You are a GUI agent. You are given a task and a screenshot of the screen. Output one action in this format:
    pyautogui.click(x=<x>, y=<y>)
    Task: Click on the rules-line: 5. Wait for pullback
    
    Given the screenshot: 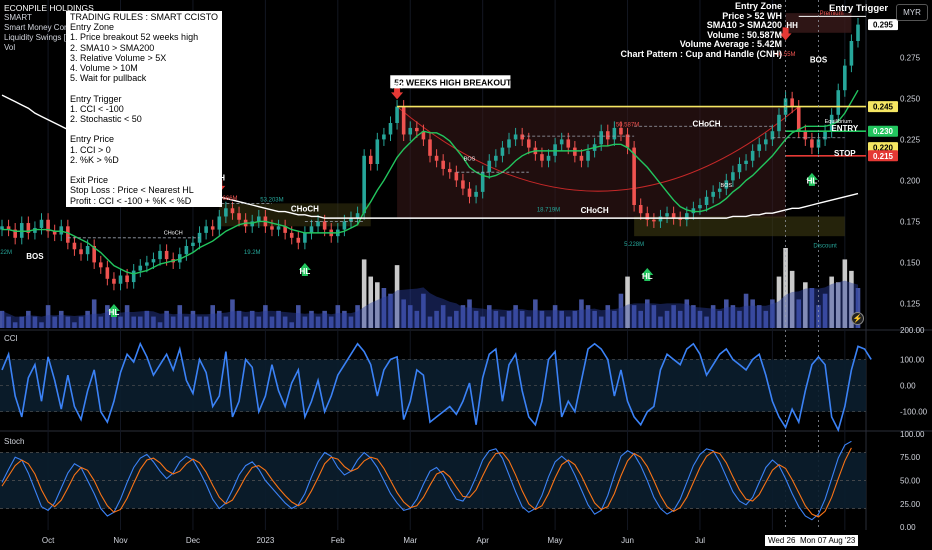 What is the action you would take?
    pyautogui.click(x=108, y=78)
    